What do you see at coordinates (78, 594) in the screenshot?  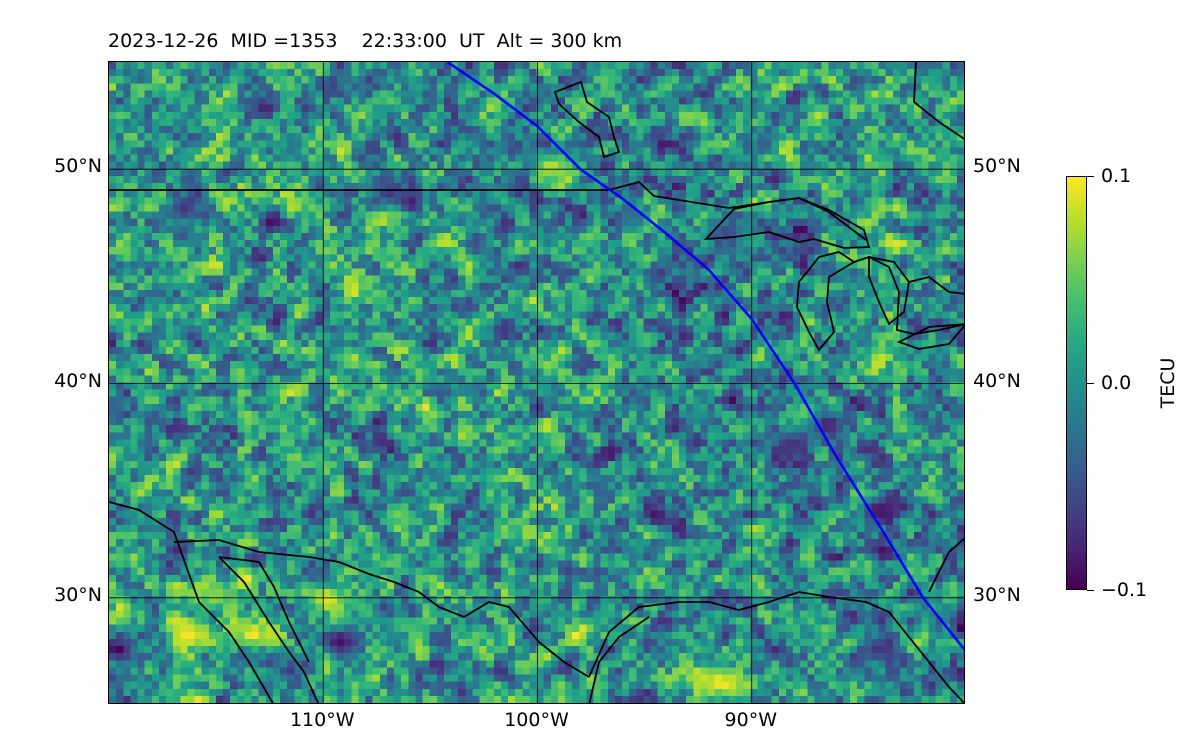 I see `lat-tick-label-left: 30°N` at bounding box center [78, 594].